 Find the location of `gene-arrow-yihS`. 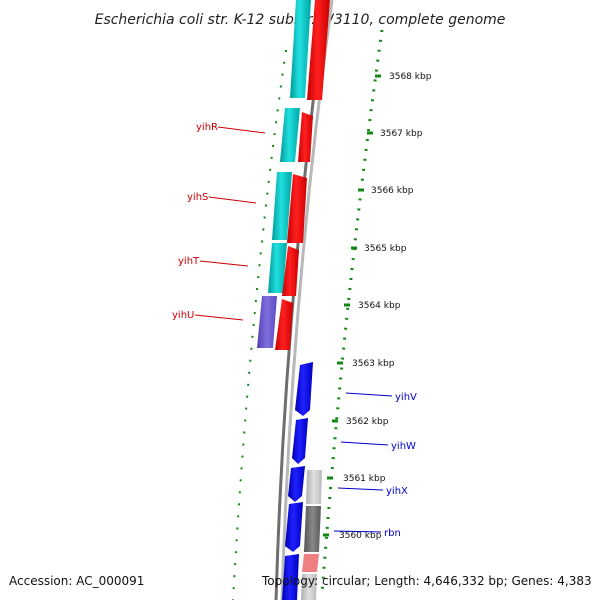

gene-arrow-yihS is located at coordinates (297, 208).